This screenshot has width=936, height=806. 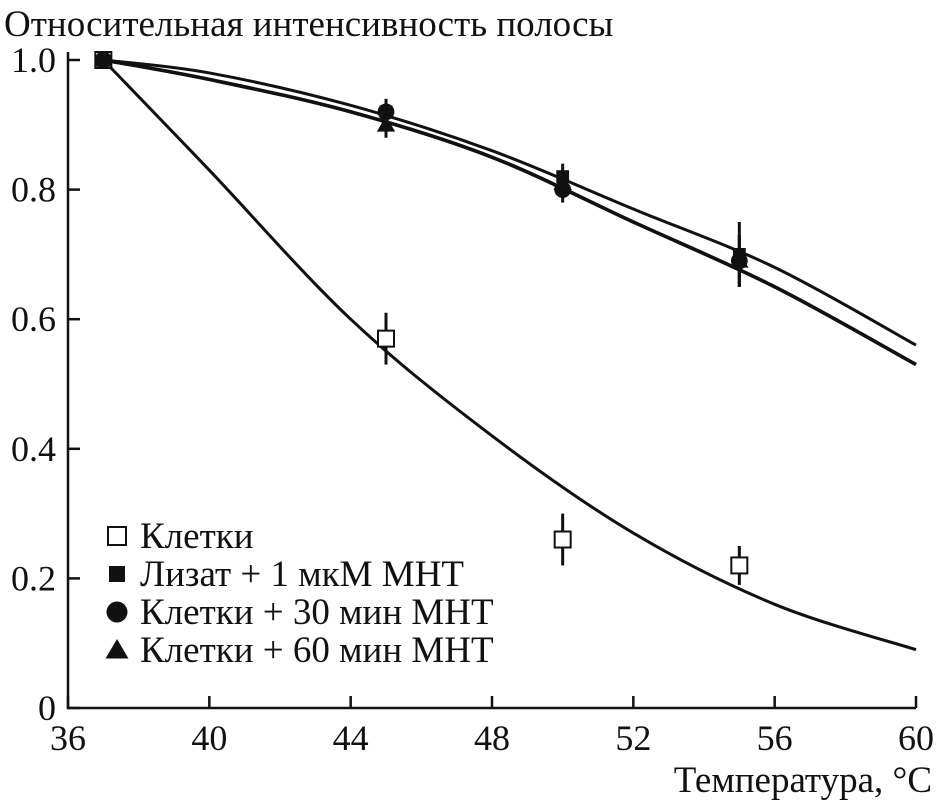 I want to click on legend-label: Лизат + 1 мкМ МНТ, so click(x=302, y=574).